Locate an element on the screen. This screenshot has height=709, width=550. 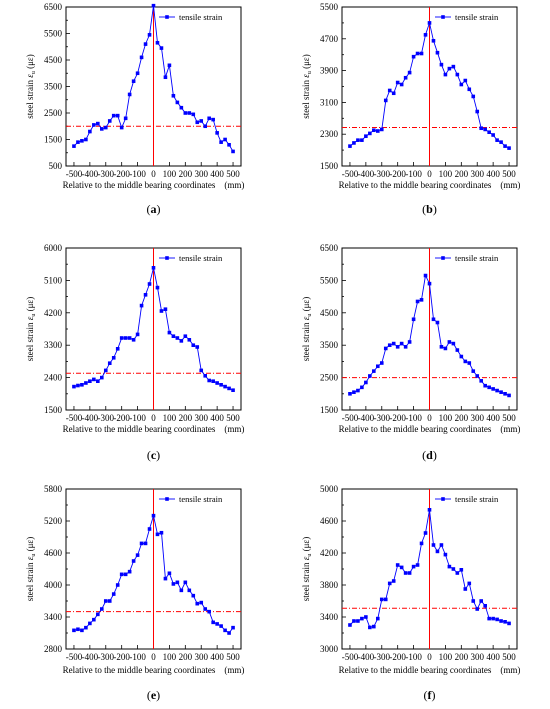
y-axis-title: steel strain εu (με) is located at coordinates (31, 569).